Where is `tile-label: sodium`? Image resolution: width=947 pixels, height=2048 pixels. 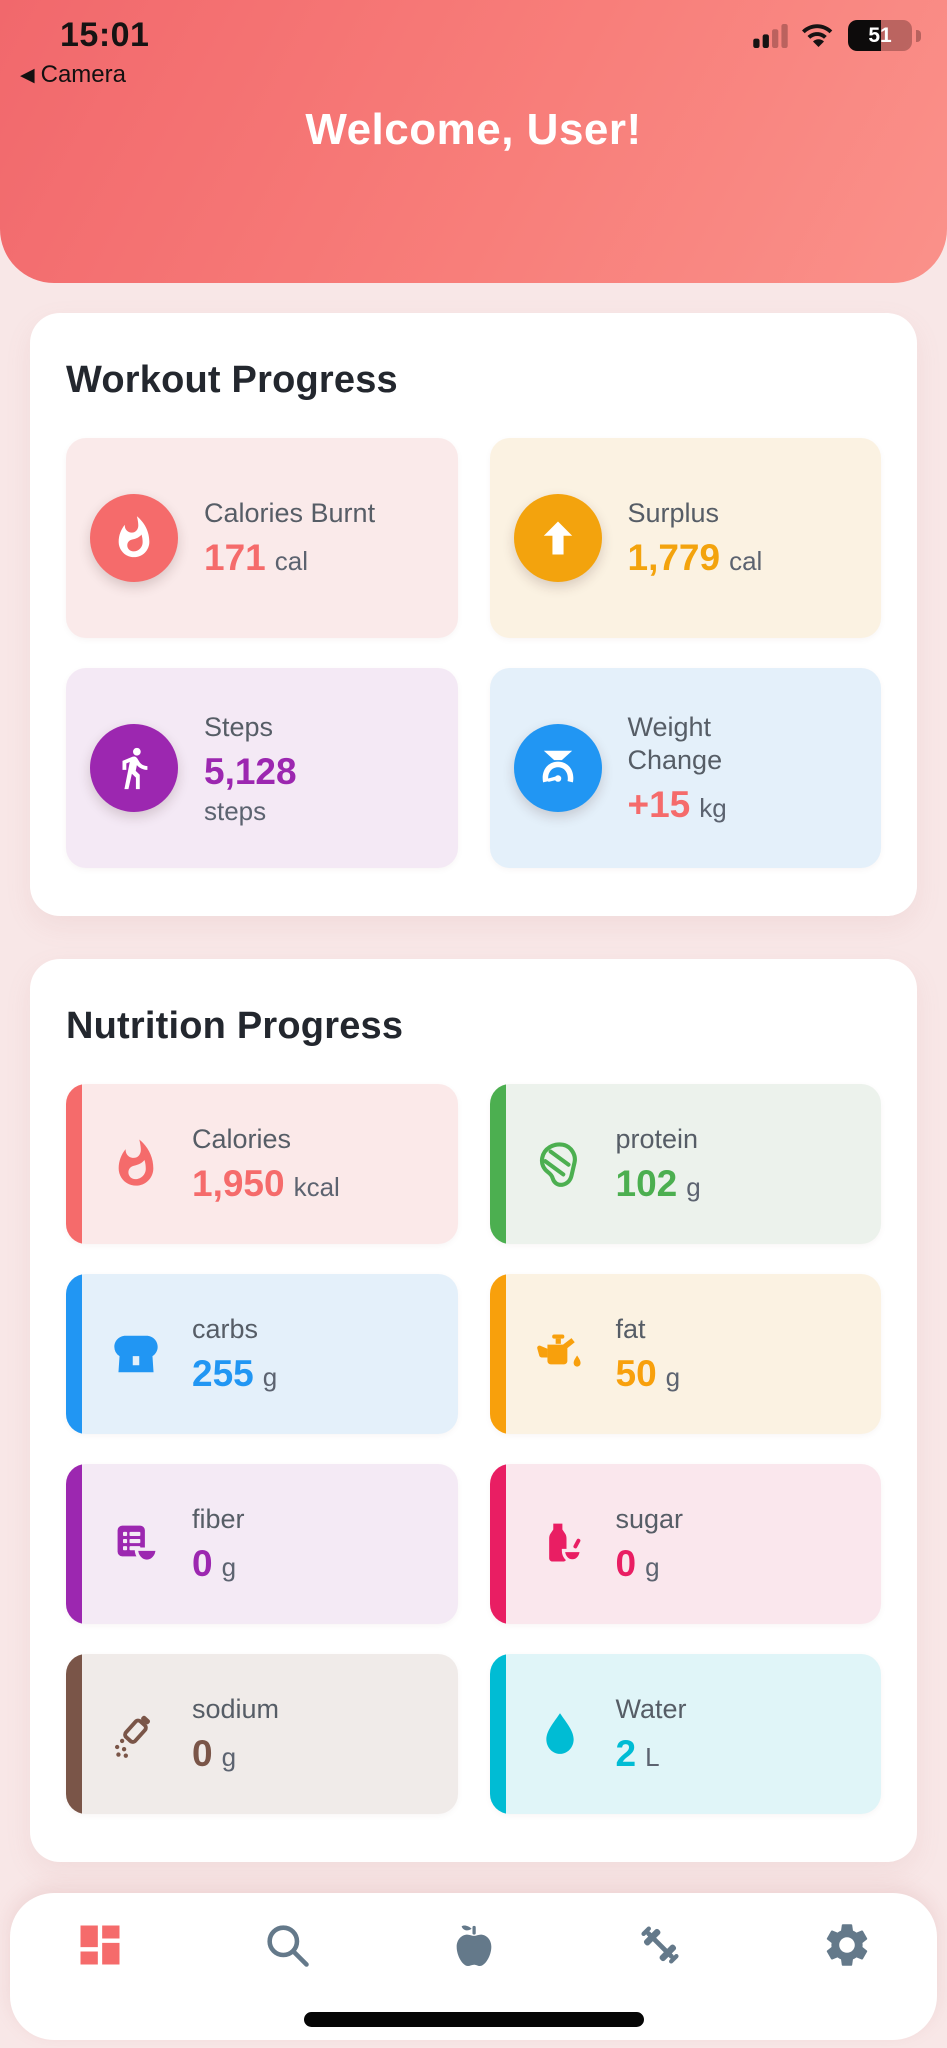
tile-label: sodium is located at coordinates (236, 1709).